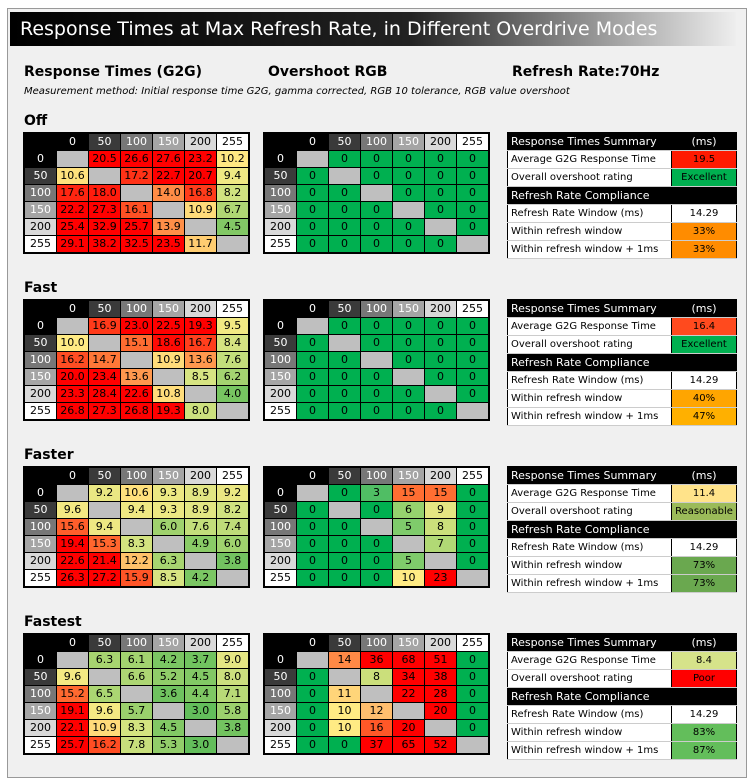 This screenshot has width=753, height=779. I want to click on heatmap-cell: 14, so click(344, 660).